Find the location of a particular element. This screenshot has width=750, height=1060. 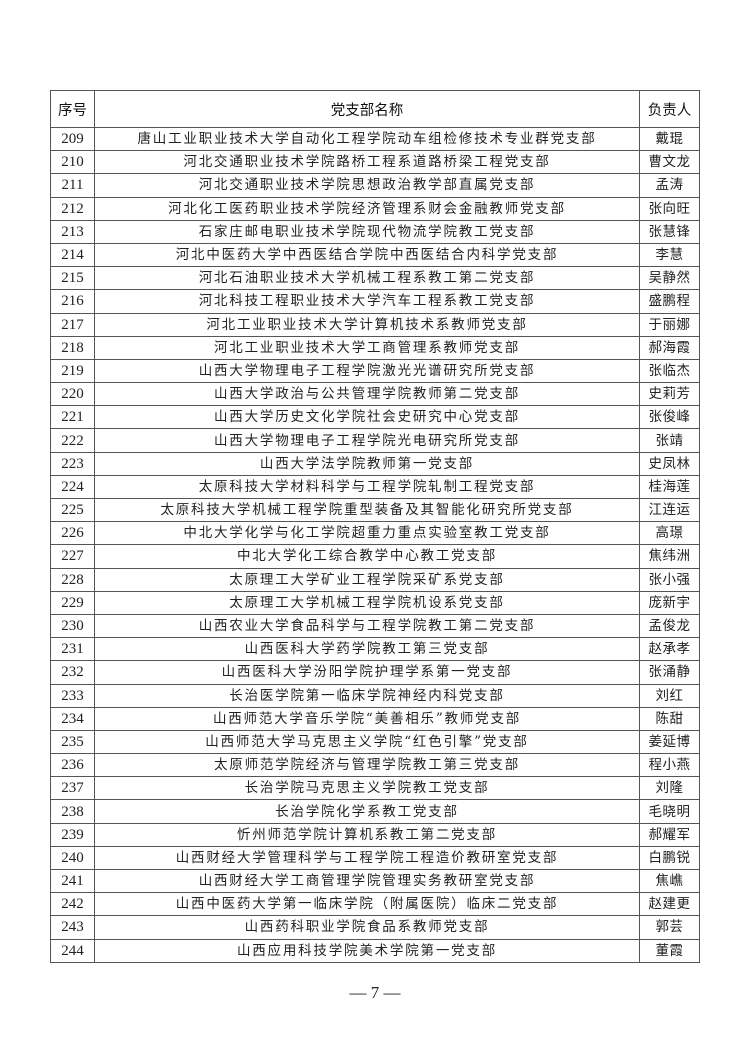

header-serial: 序号 is located at coordinates (72, 109).